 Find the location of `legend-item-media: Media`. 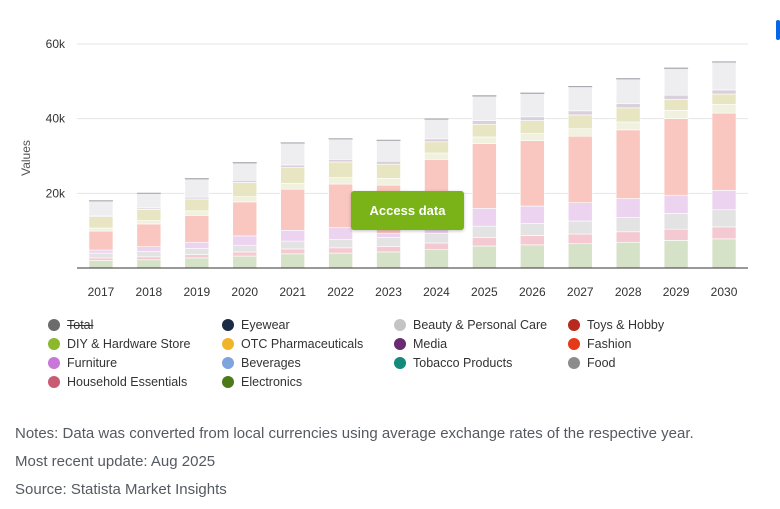

legend-item-media: Media is located at coordinates (420, 344).